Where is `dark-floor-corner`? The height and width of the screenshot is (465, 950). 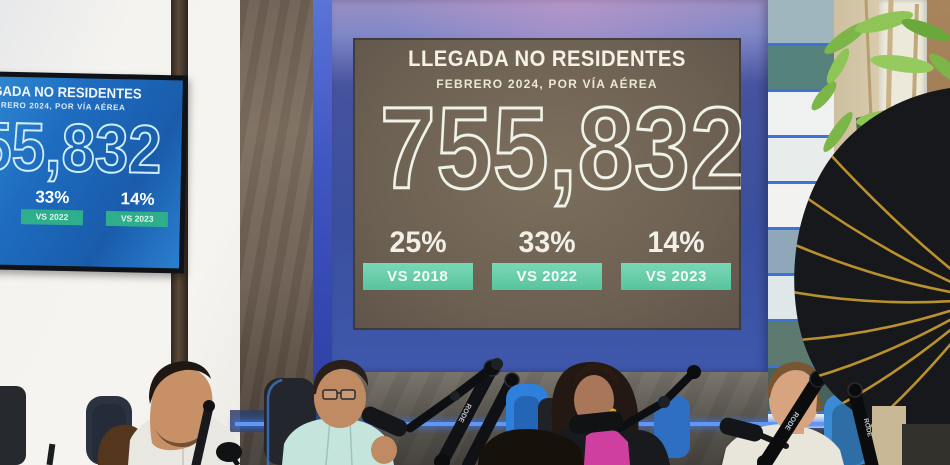
dark-floor-corner is located at coordinates (926, 444).